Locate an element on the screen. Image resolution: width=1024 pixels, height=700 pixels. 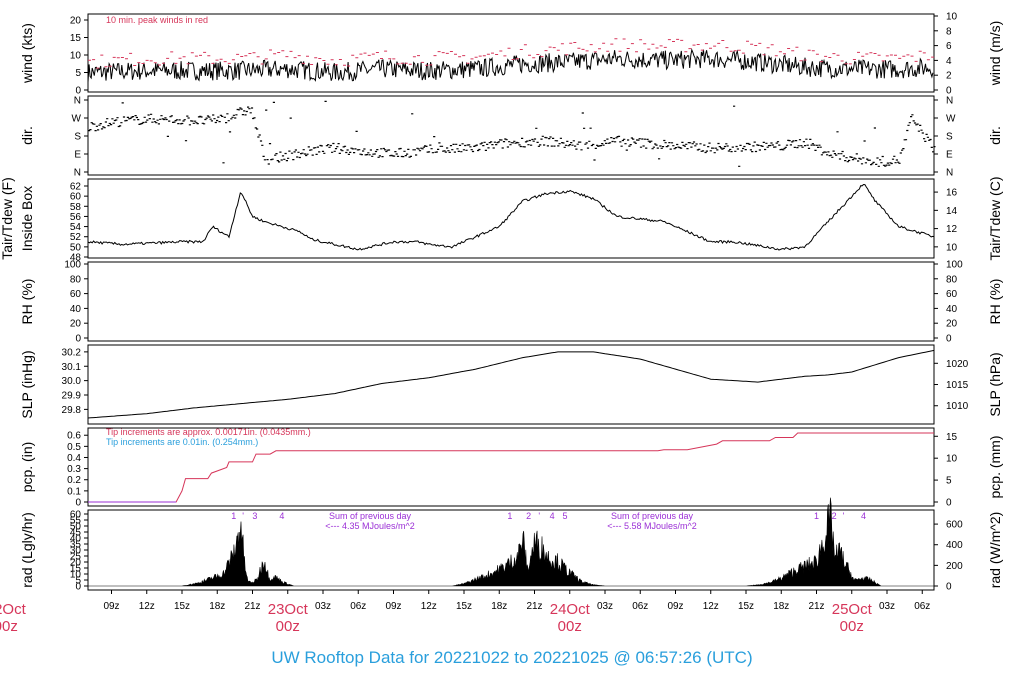
rh-right-tick-label: 100 is located at coordinates (954, 265).